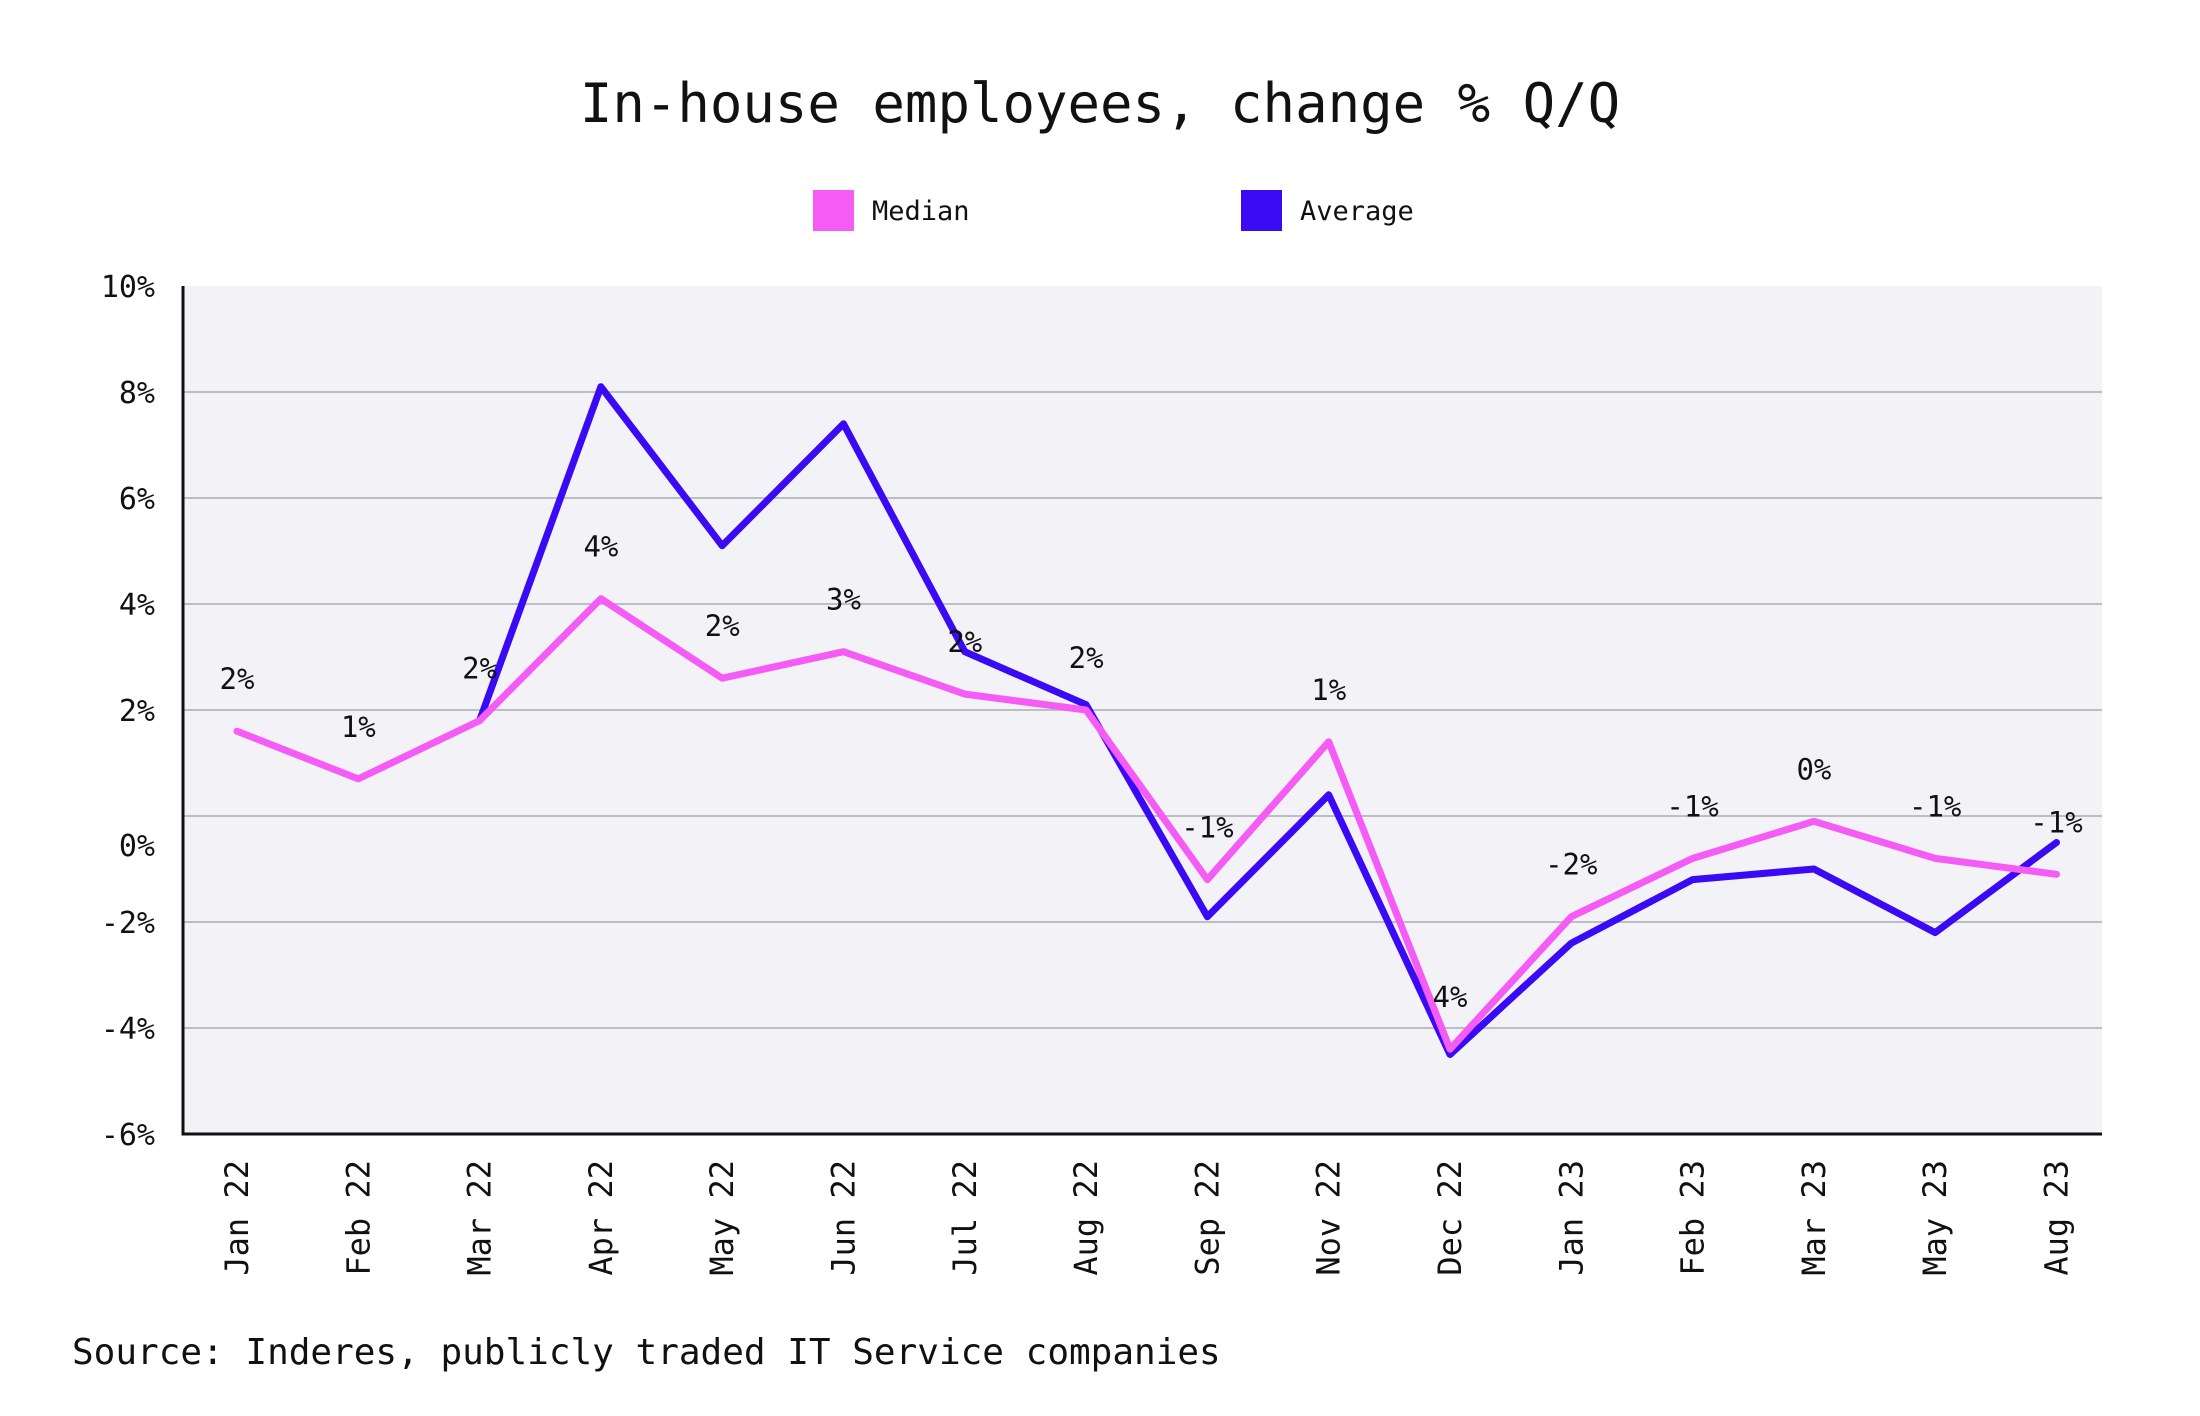 This screenshot has width=2200, height=1416. What do you see at coordinates (128, 287) in the screenshot?
I see `y-tick-label: 10%` at bounding box center [128, 287].